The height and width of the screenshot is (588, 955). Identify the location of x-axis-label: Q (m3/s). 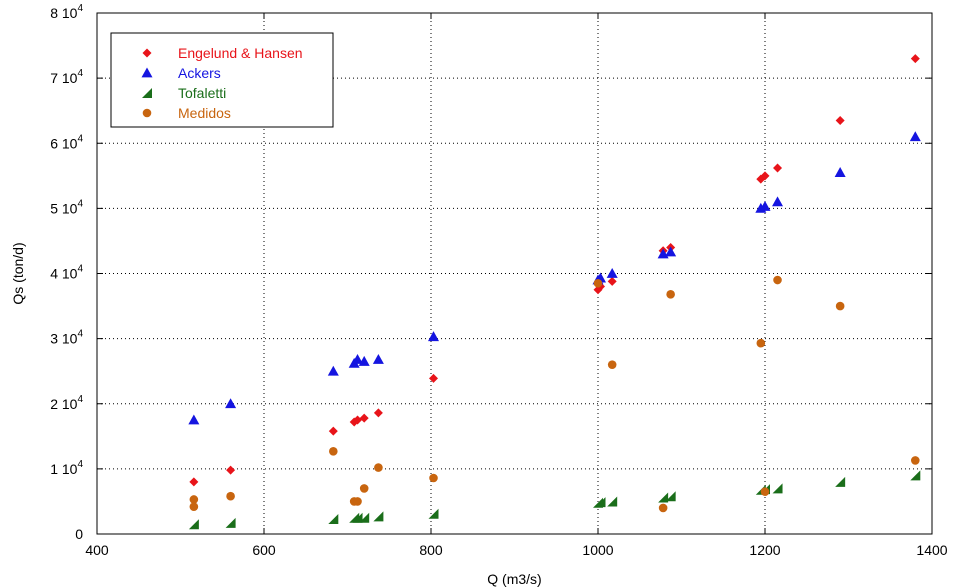
(514, 579).